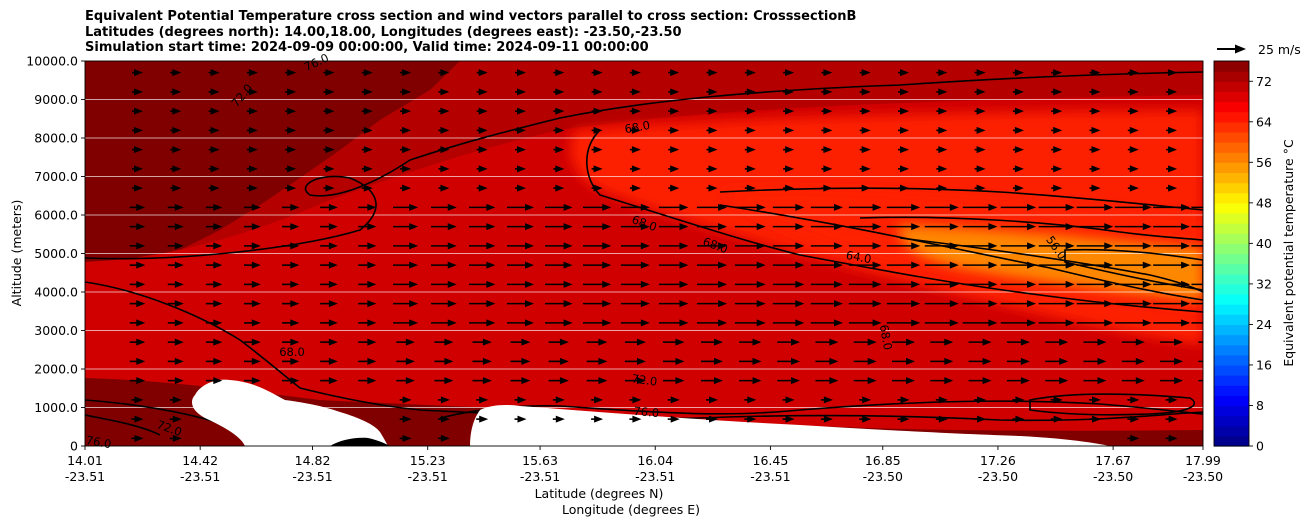 Image resolution: width=1308 pixels, height=526 pixels. I want to click on x-tick-label-lon: -23.50, so click(1203, 476).